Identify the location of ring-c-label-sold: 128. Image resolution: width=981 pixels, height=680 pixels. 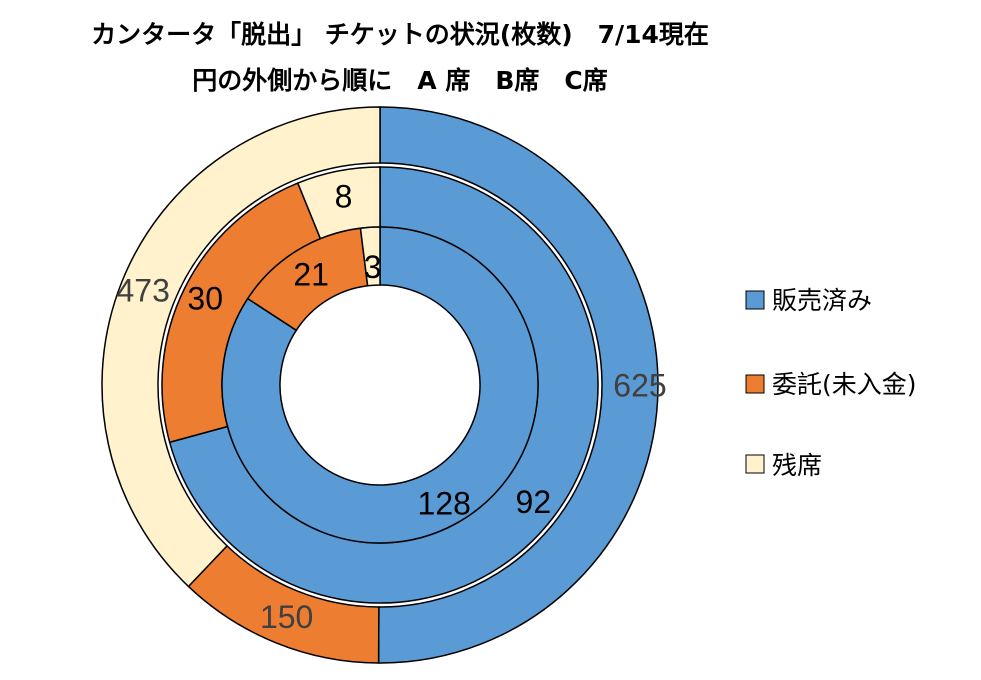
(444, 504).